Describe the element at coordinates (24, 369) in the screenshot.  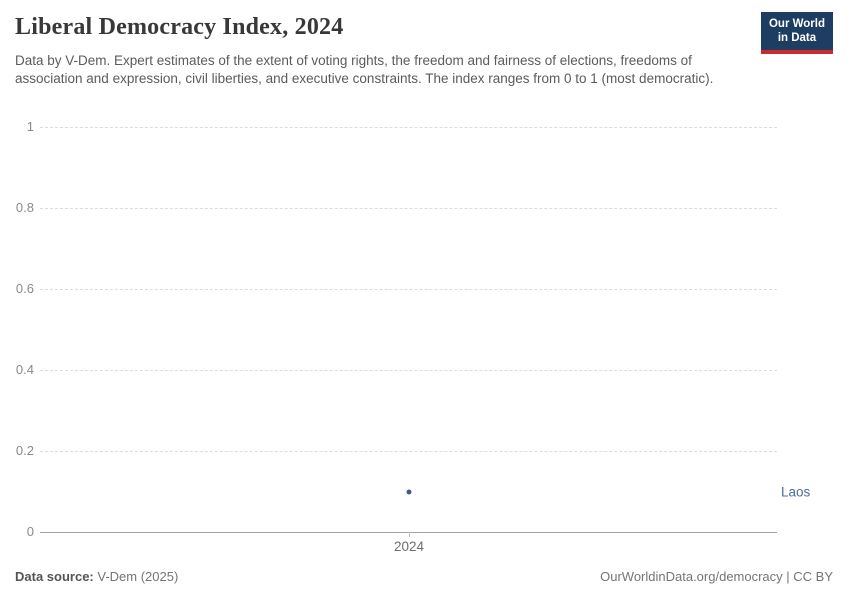
I see `y-tick-label: 0.4` at that location.